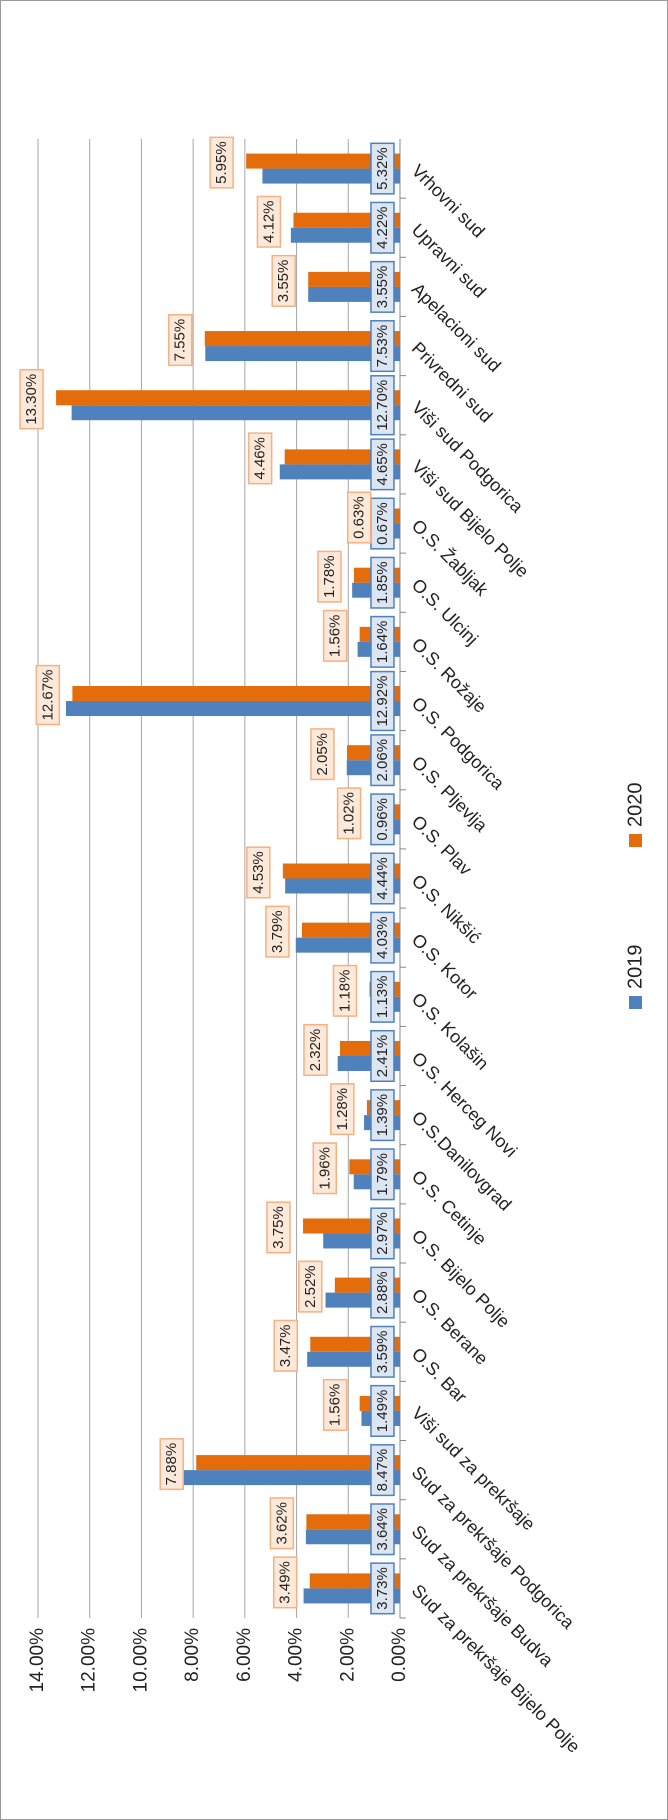  I want to click on data-label: 1.49%, so click(382, 1411).